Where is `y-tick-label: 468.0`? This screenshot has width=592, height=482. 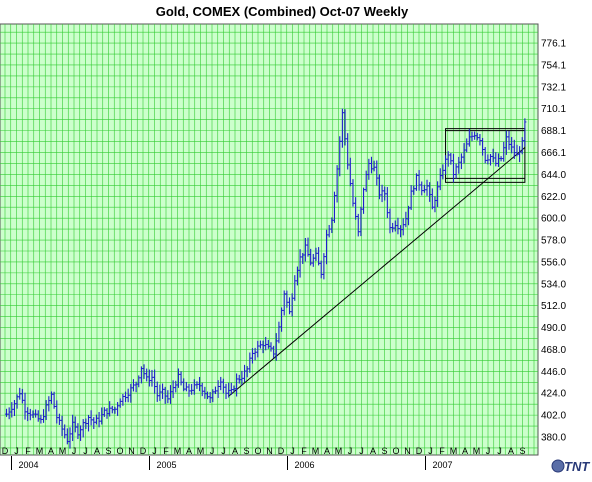 y-tick-label: 468.0 is located at coordinates (553, 350).